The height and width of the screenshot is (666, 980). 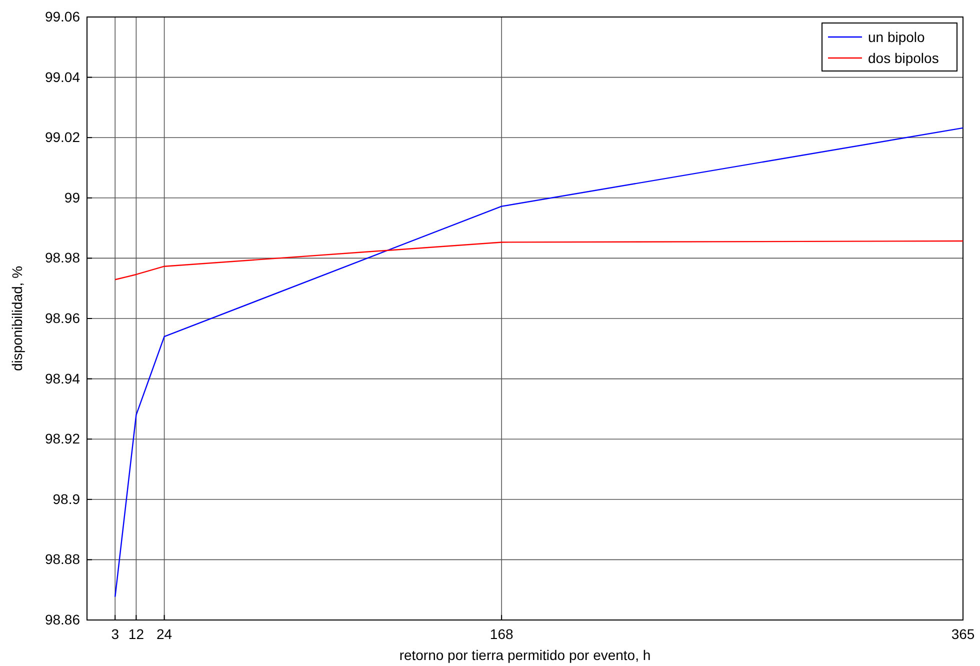 I want to click on y-tick-label: 99.04, so click(x=62, y=76).